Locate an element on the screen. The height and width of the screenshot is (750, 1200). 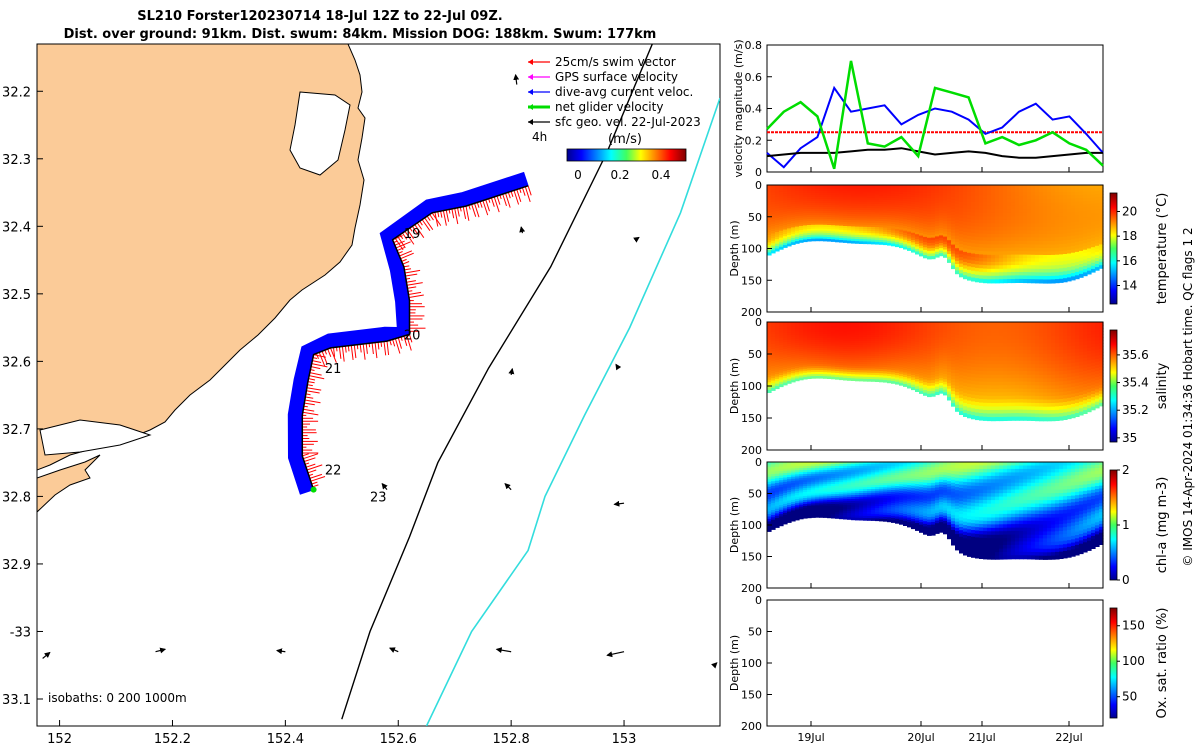
geo-velocity-arrow is located at coordinates (161, 650).